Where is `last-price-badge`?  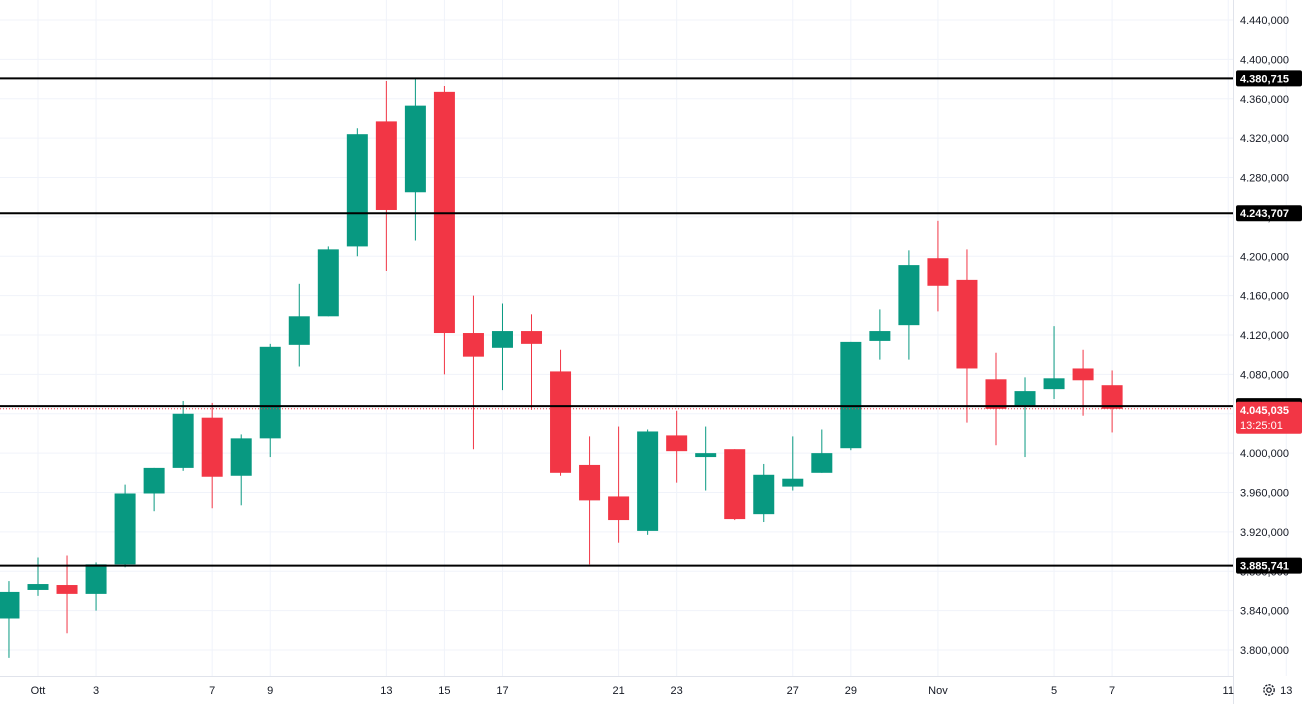
last-price-badge is located at coordinates (1269, 417).